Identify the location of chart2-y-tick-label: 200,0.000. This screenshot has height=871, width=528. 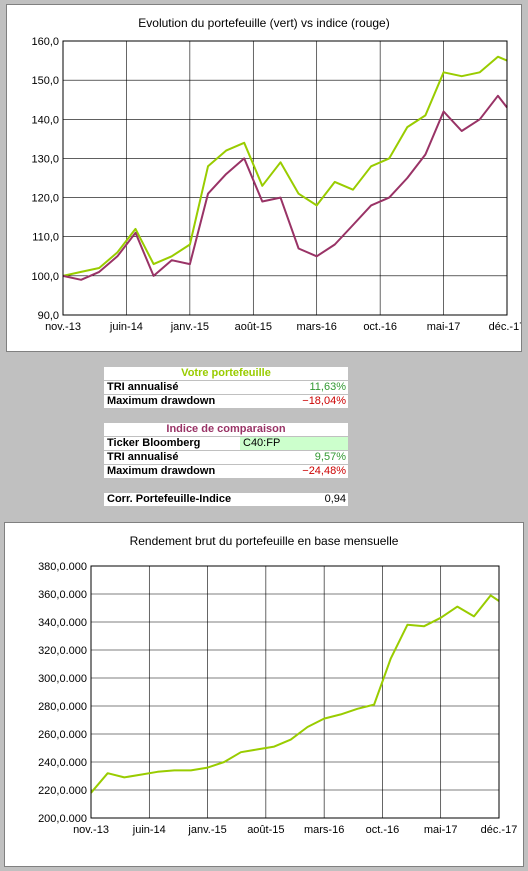
(62, 819).